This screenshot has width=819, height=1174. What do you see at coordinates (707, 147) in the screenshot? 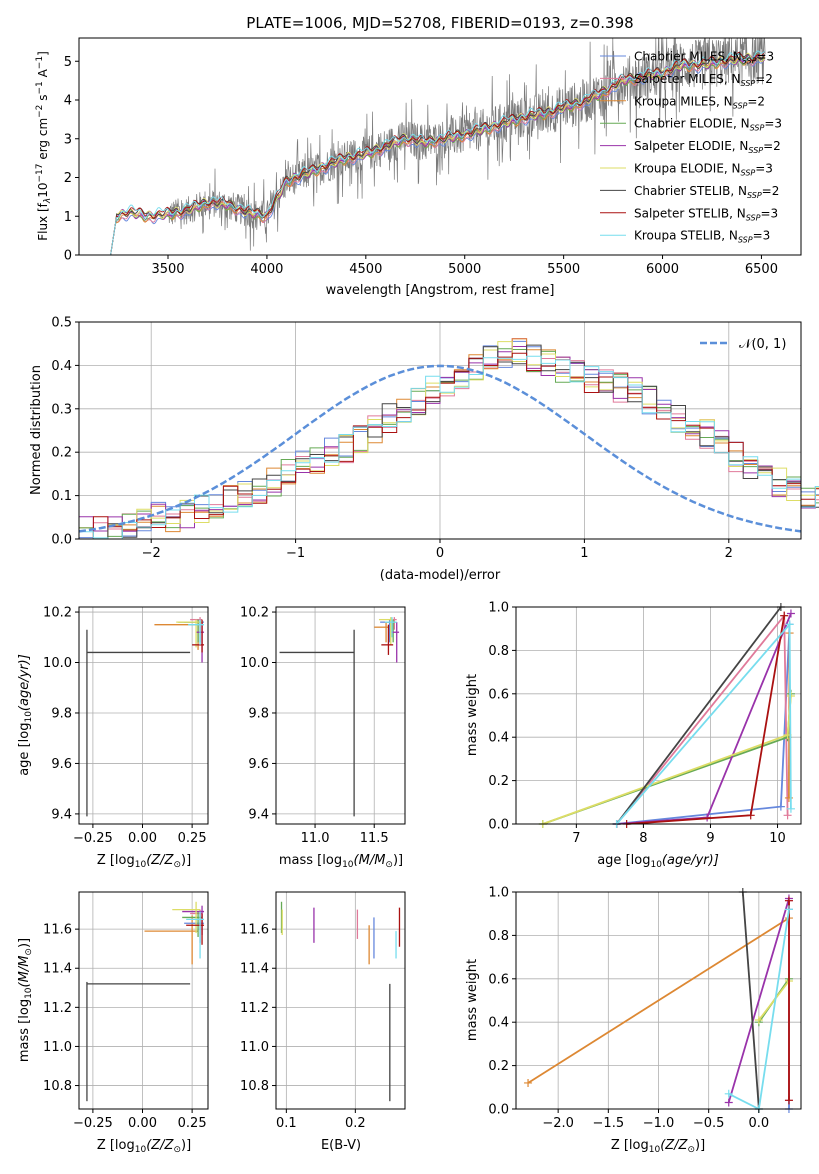
I see `legend-entry: Salpeter ELODIE, NSSP=2` at bounding box center [707, 147].